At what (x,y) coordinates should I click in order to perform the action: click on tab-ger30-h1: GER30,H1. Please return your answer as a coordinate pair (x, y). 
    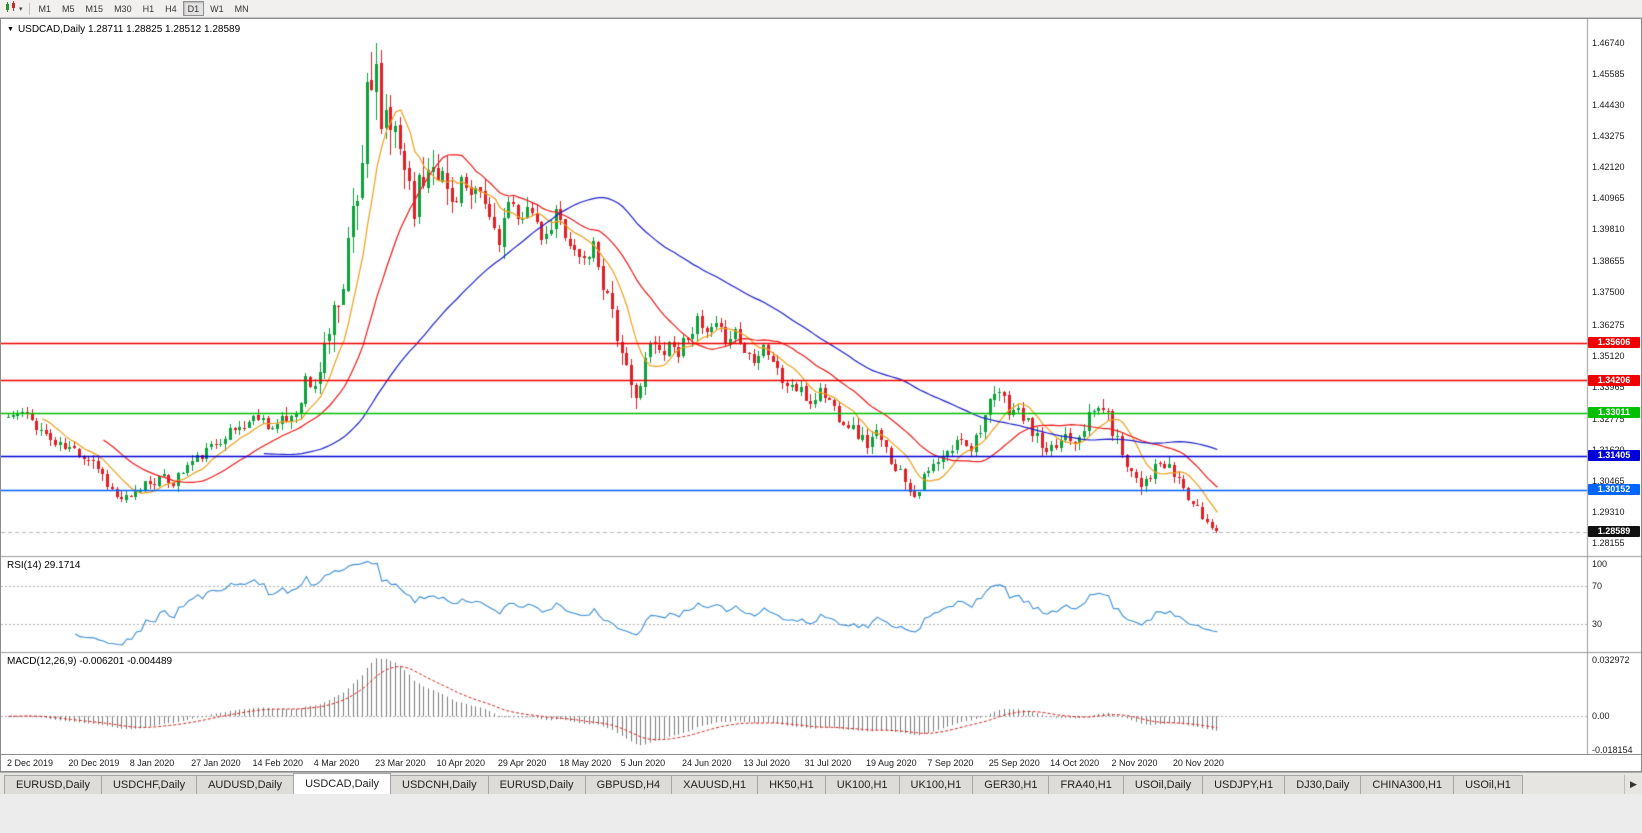
    Looking at the image, I should click on (1011, 784).